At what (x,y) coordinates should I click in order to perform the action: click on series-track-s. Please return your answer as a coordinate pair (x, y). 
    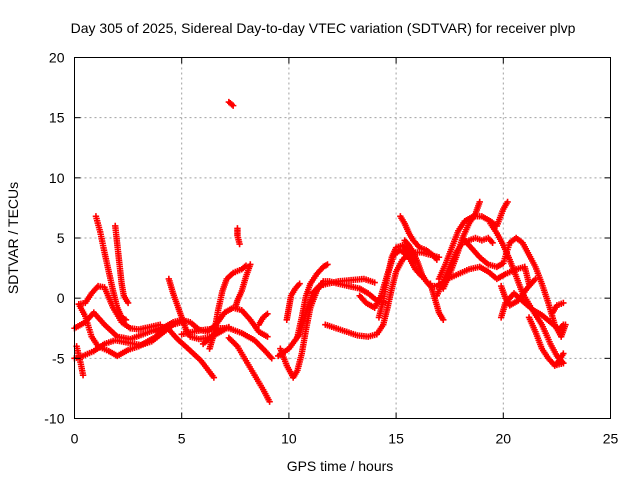
    Looking at the image, I should click on (326, 317).